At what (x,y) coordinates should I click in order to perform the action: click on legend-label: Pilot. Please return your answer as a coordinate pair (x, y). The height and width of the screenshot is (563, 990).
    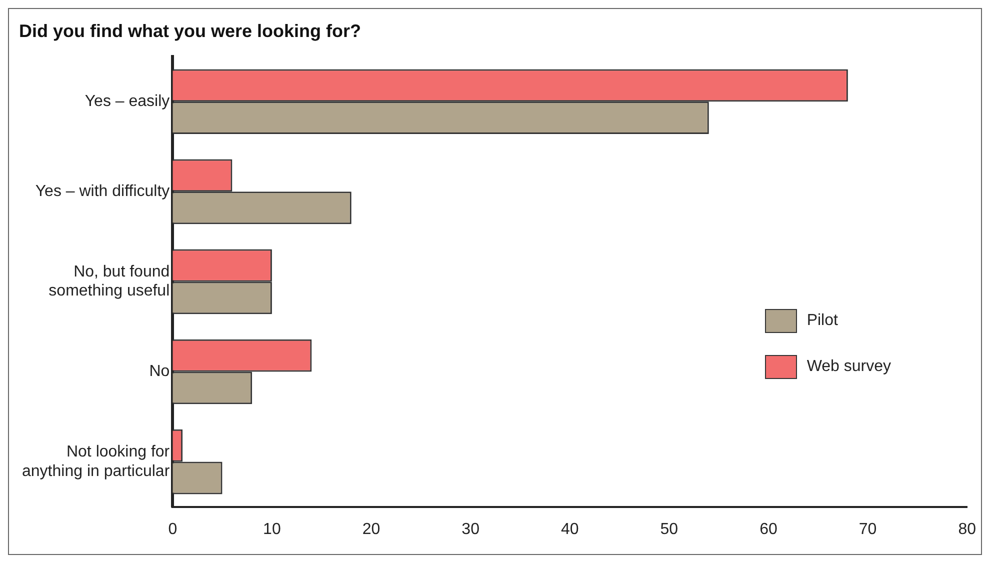
    Looking at the image, I should click on (822, 321).